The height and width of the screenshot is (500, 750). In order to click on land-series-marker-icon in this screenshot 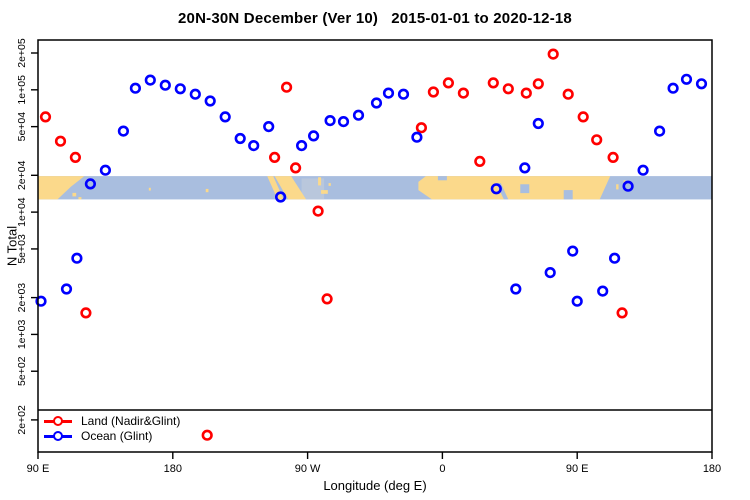, I will do `click(58, 420)`.